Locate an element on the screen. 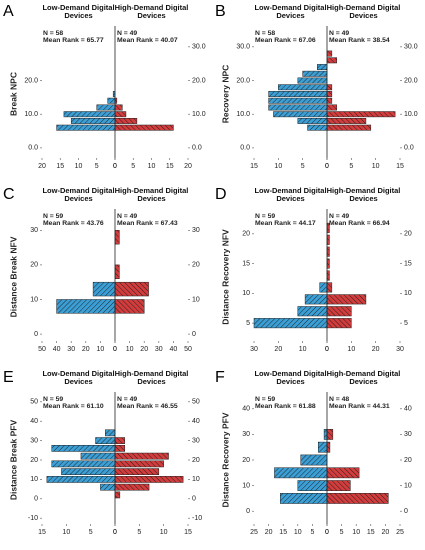 The height and width of the screenshot is (550, 425). x-tick-label: 40 is located at coordinates (174, 349).